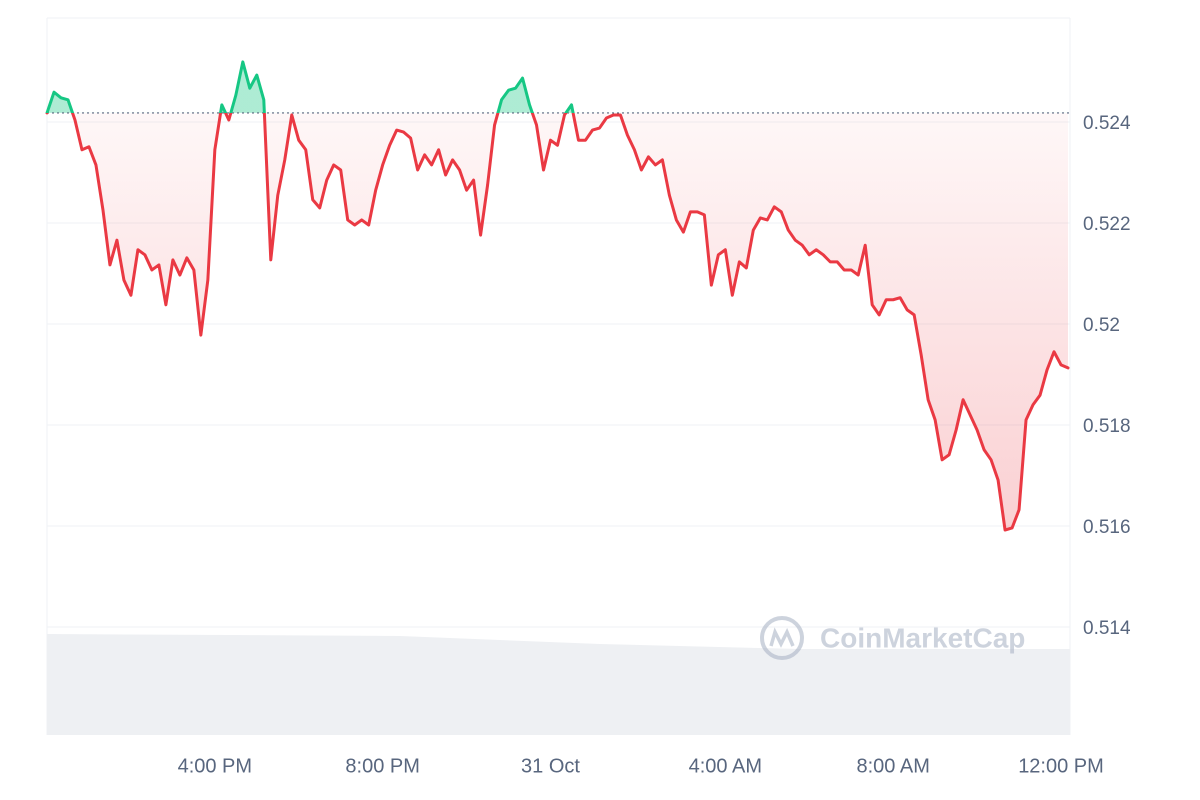  What do you see at coordinates (922, 637) in the screenshot?
I see `watermark-text: CoinMarketCap` at bounding box center [922, 637].